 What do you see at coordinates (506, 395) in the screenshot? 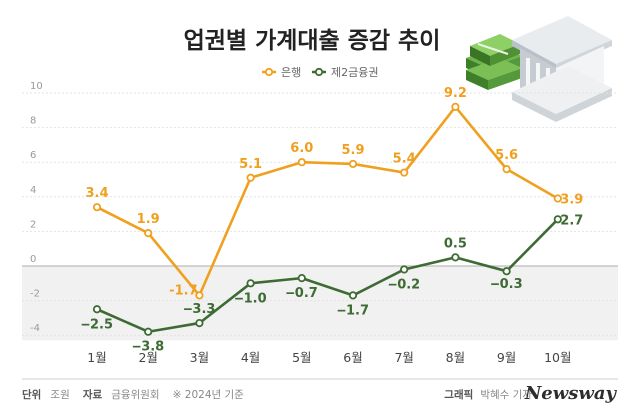
I see `graphic-author: 박혜수 기자` at bounding box center [506, 395].